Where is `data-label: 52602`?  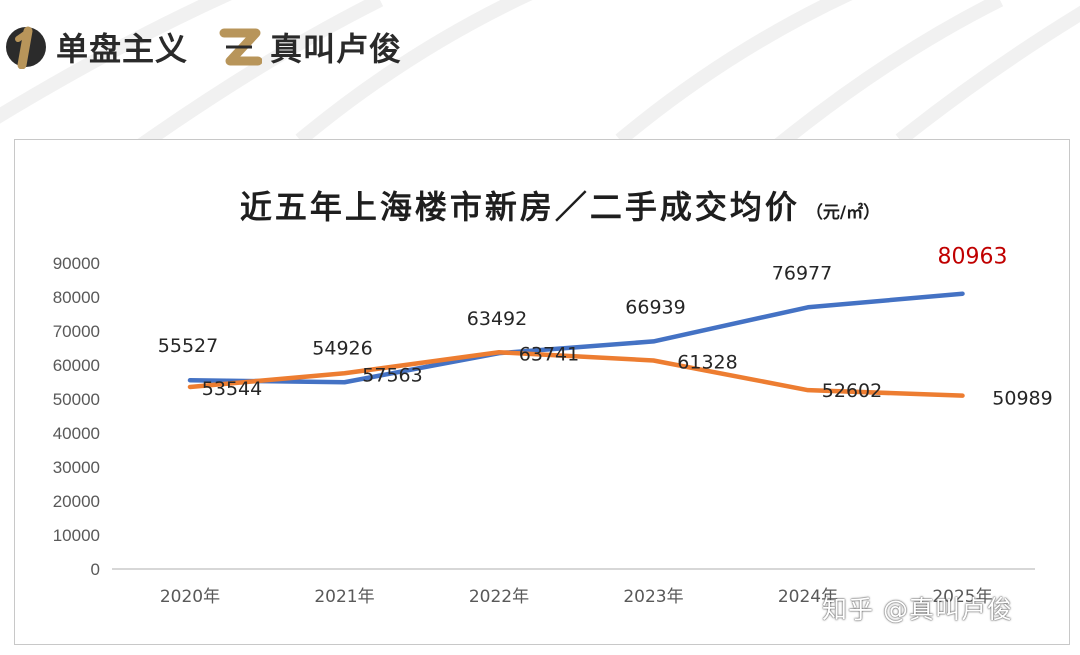
data-label: 52602 is located at coordinates (852, 391).